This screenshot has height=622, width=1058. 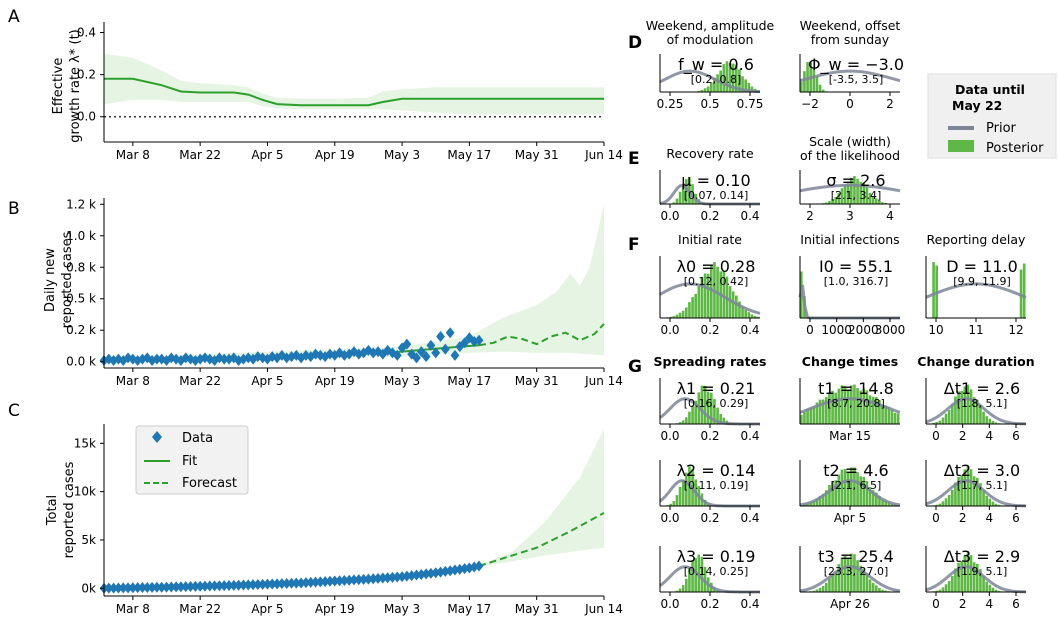 What do you see at coordinates (750, 104) in the screenshot?
I see `dist-panel-xtick-label: 0.75` at bounding box center [750, 104].